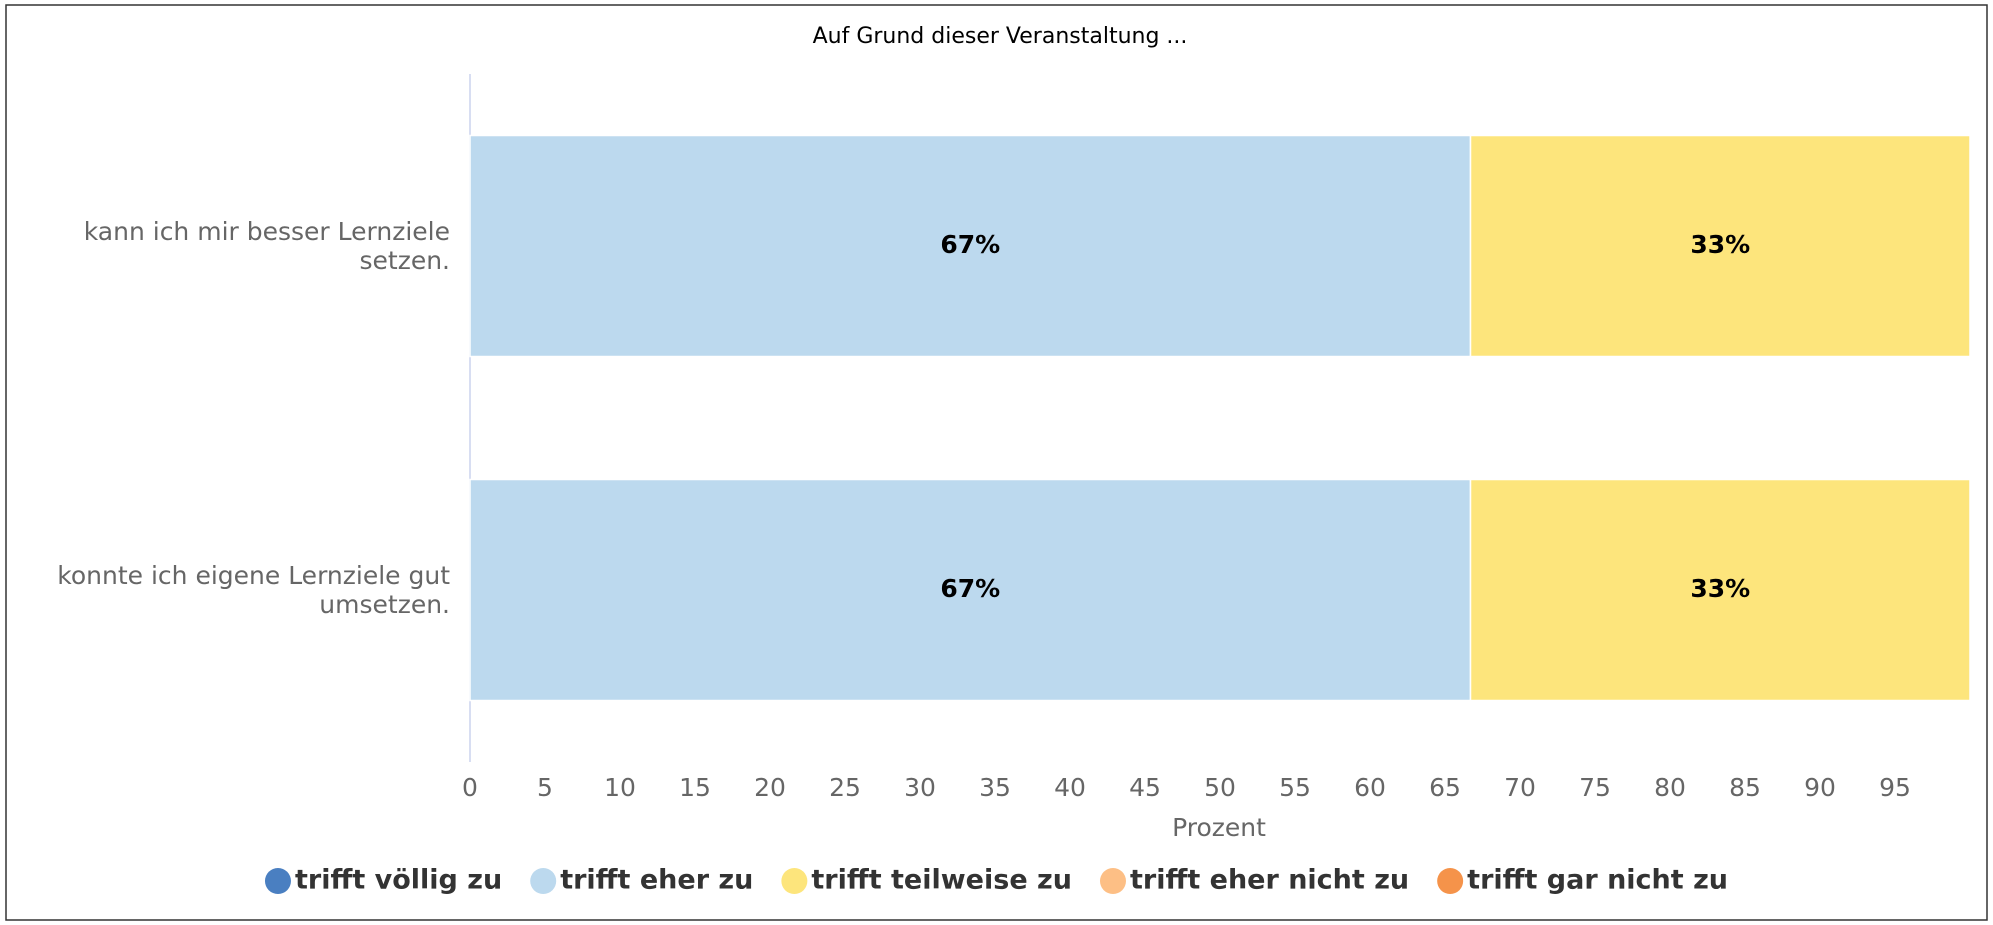 The image size is (1993, 925). What do you see at coordinates (1445, 787) in the screenshot?
I see `x-tick-label: 65` at bounding box center [1445, 787].